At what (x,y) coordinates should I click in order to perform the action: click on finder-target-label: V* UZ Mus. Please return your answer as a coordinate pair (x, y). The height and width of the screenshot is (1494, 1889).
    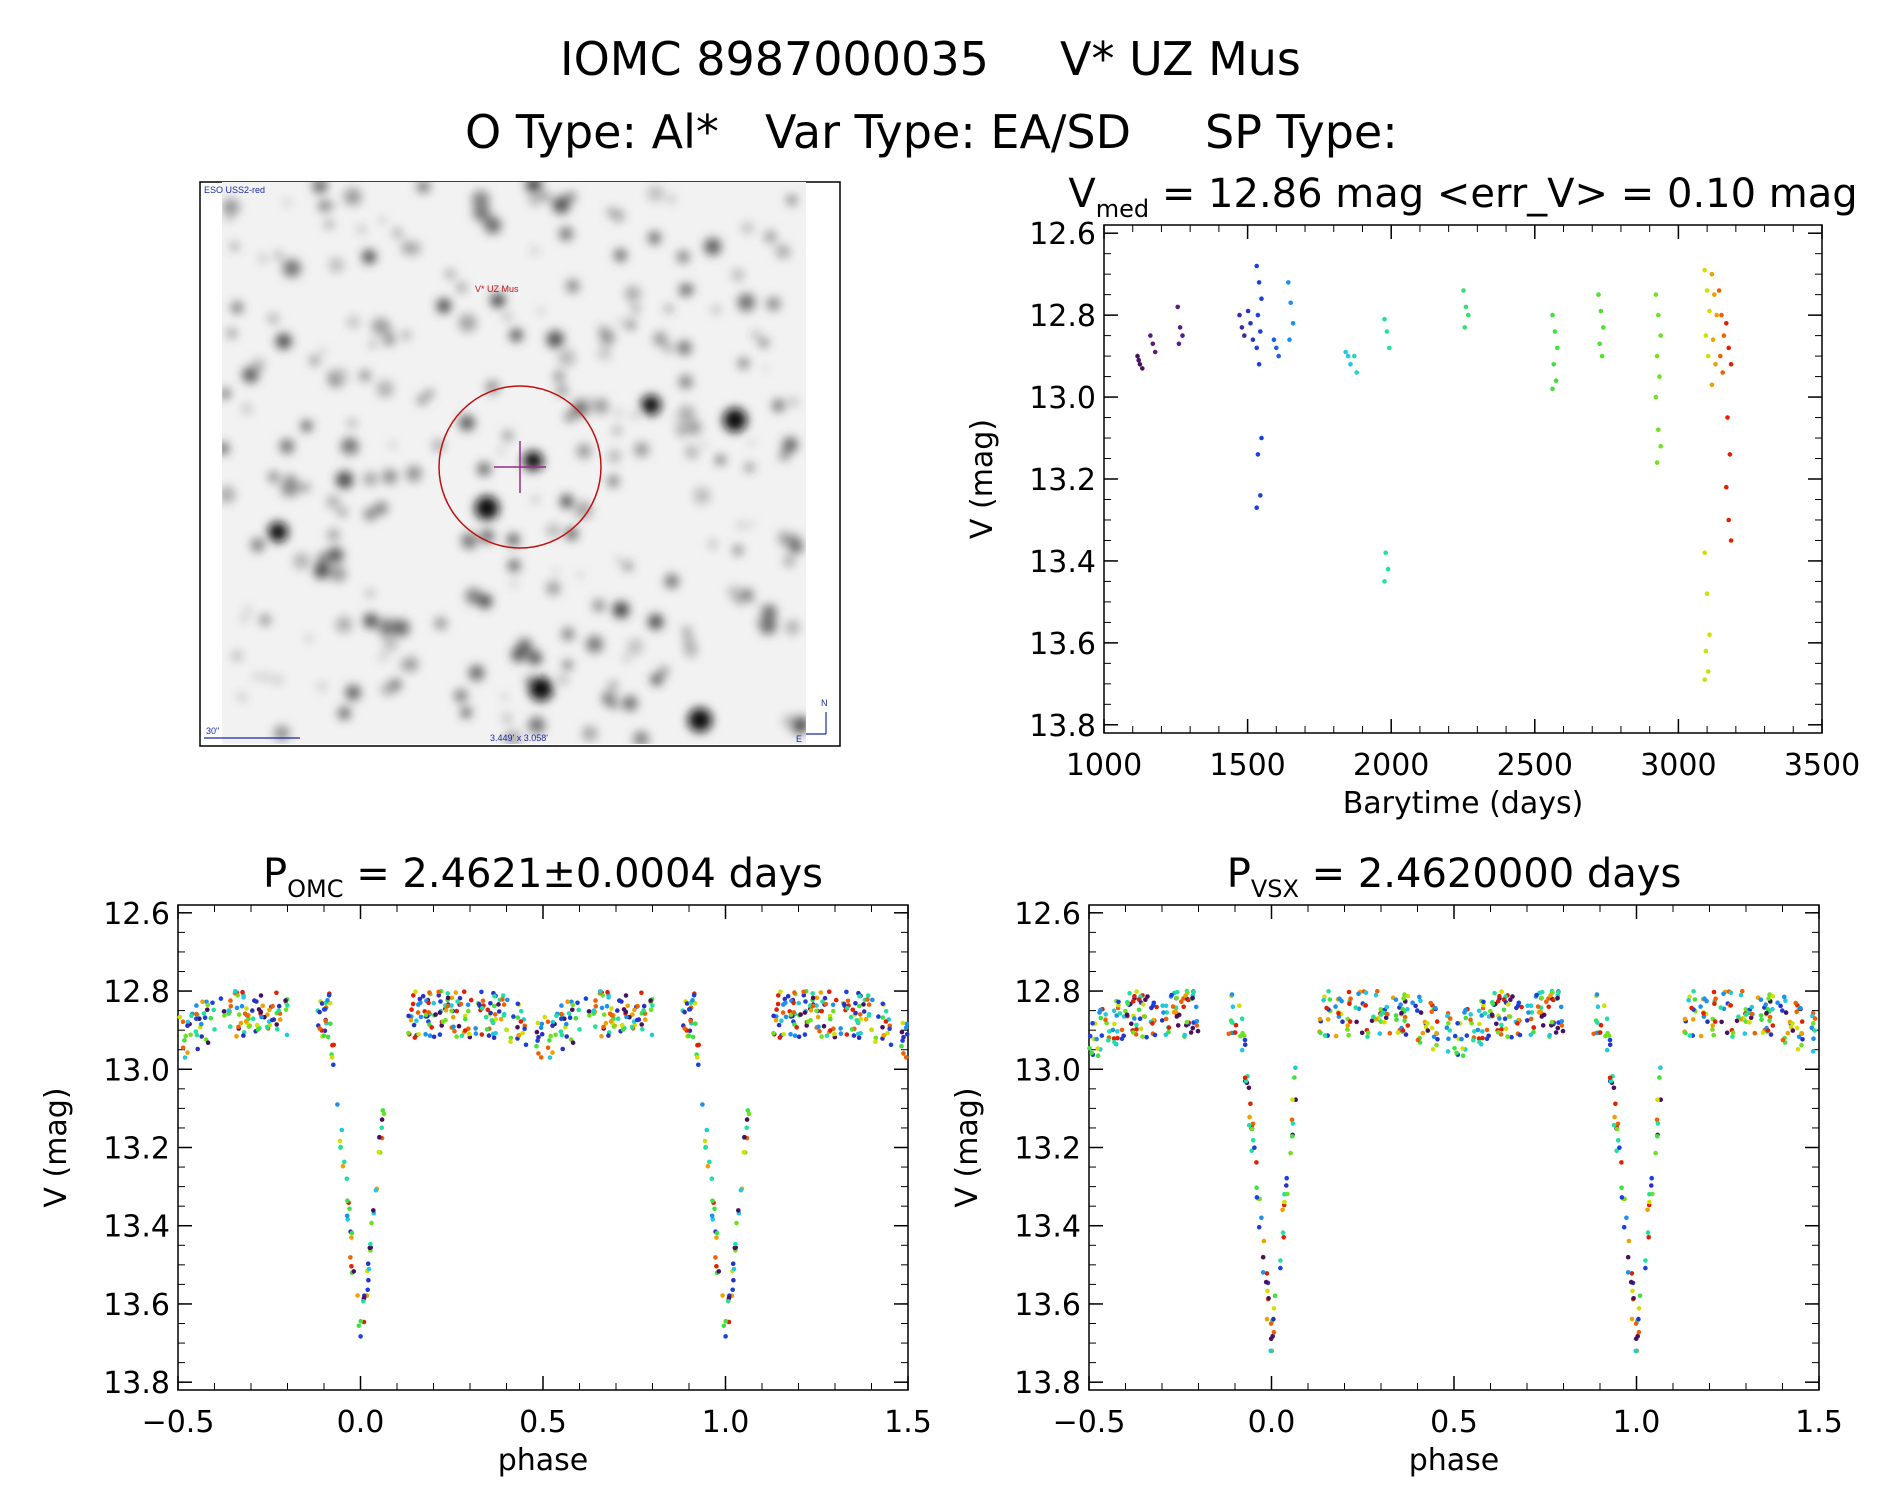
    Looking at the image, I should click on (497, 289).